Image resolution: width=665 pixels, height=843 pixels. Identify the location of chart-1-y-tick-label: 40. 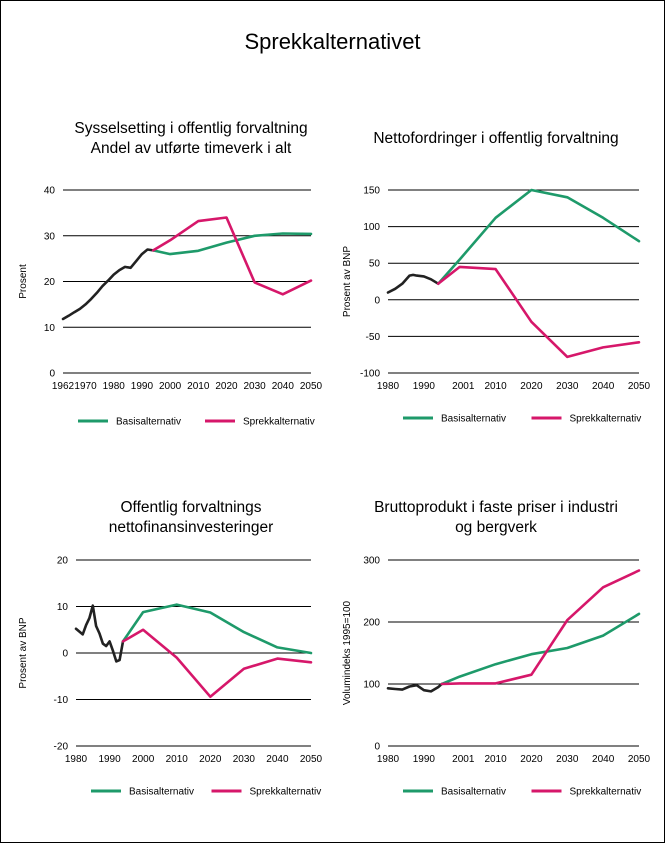
(50, 191).